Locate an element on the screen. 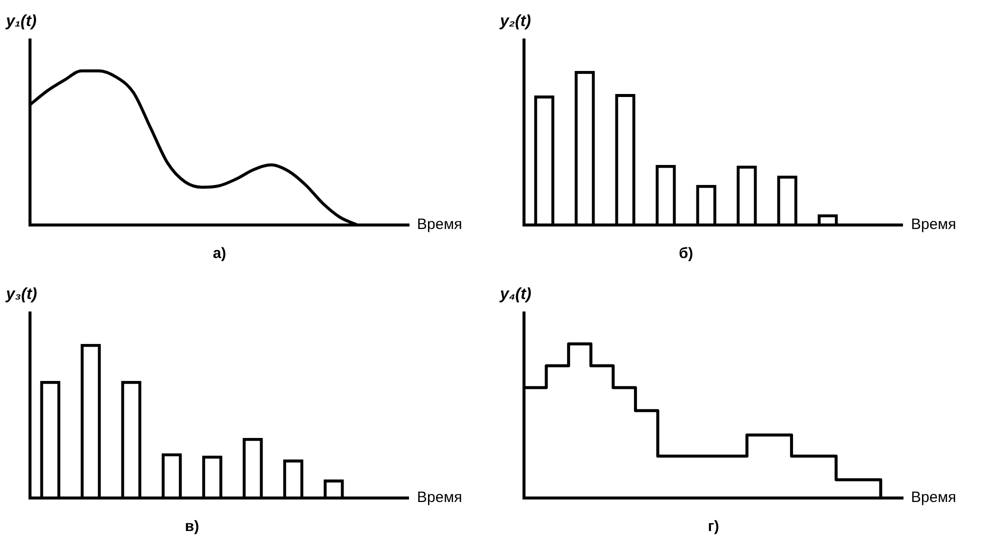 This screenshot has height=546, width=988. text: а) is located at coordinates (219, 253).